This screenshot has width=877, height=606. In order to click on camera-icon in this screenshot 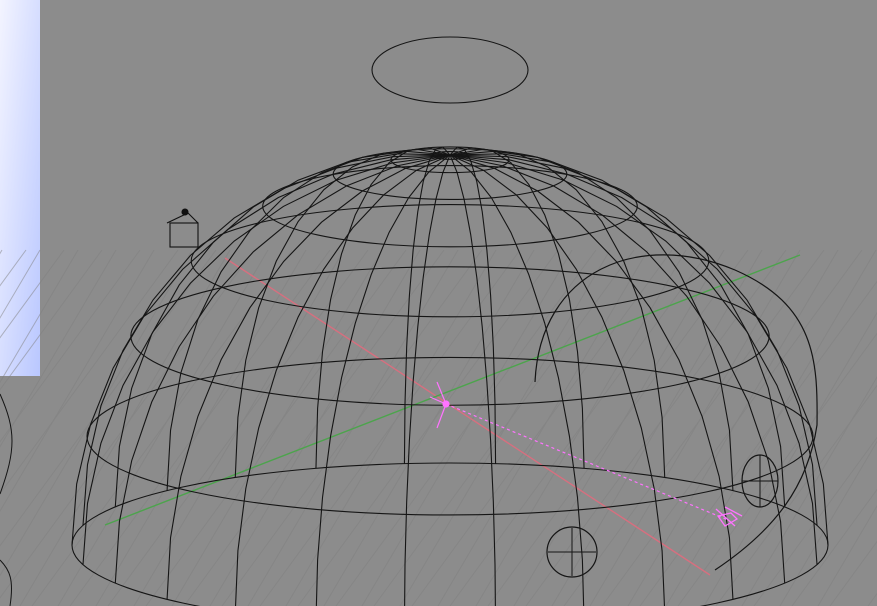, I will do `click(182, 228)`.